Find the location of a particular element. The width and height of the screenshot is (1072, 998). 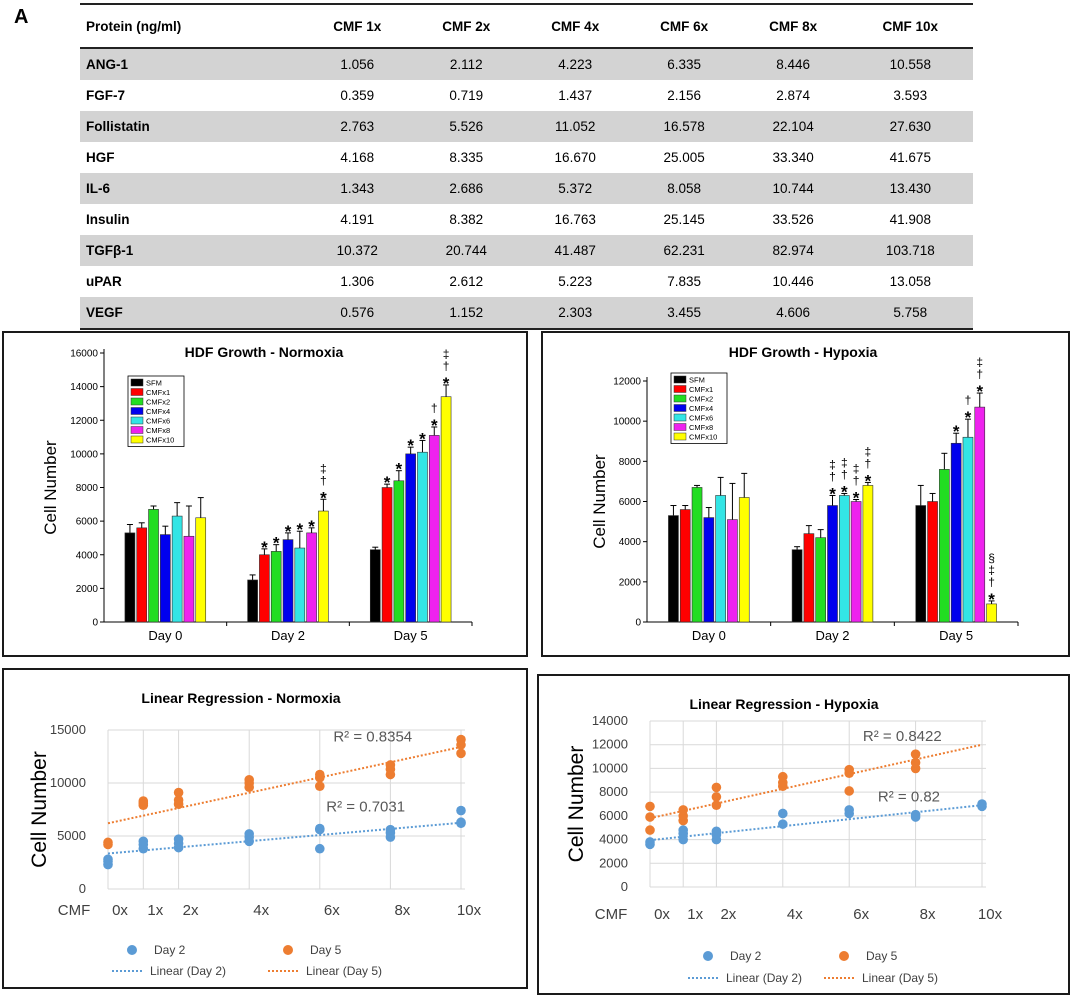

legend-swatch-sfm is located at coordinates (137, 382).